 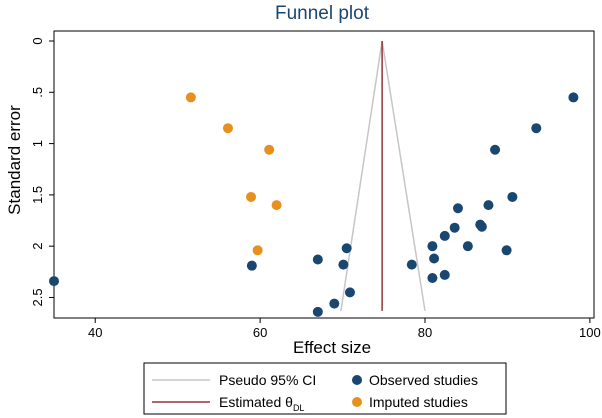 What do you see at coordinates (42, 172) in the screenshot?
I see `y-axis: 0 .5 1 1.5 2 2.5` at bounding box center [42, 172].